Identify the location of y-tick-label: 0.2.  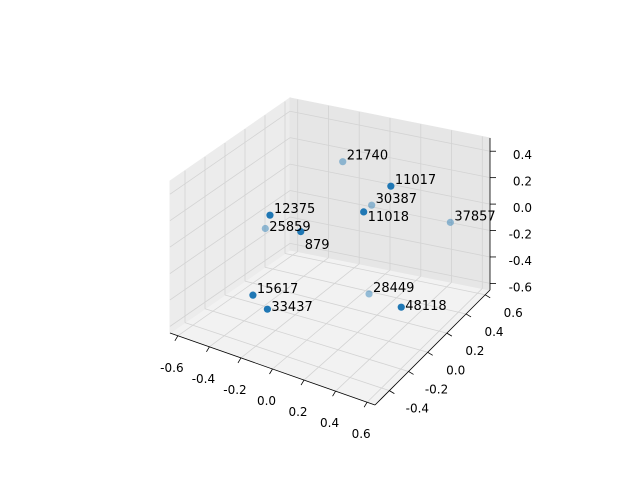
(474, 351).